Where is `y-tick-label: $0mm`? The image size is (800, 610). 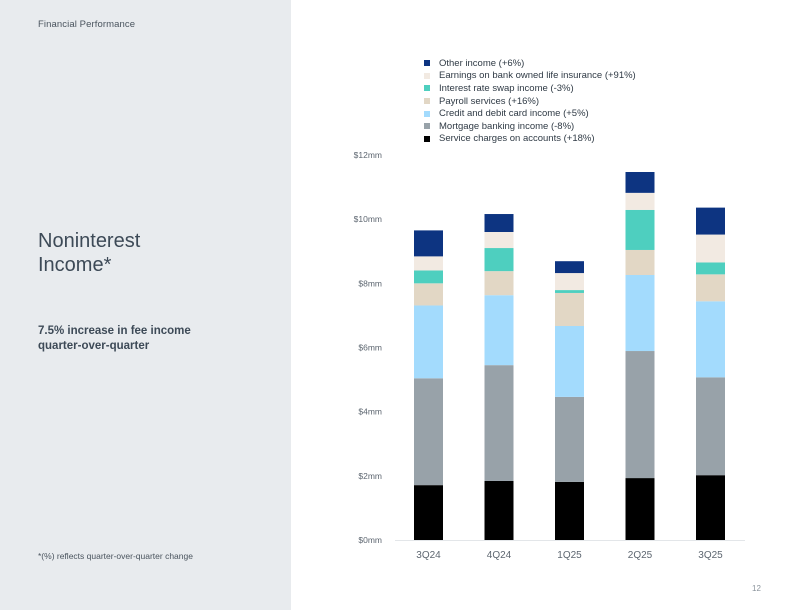
y-tick-label: $0mm is located at coordinates (370, 540).